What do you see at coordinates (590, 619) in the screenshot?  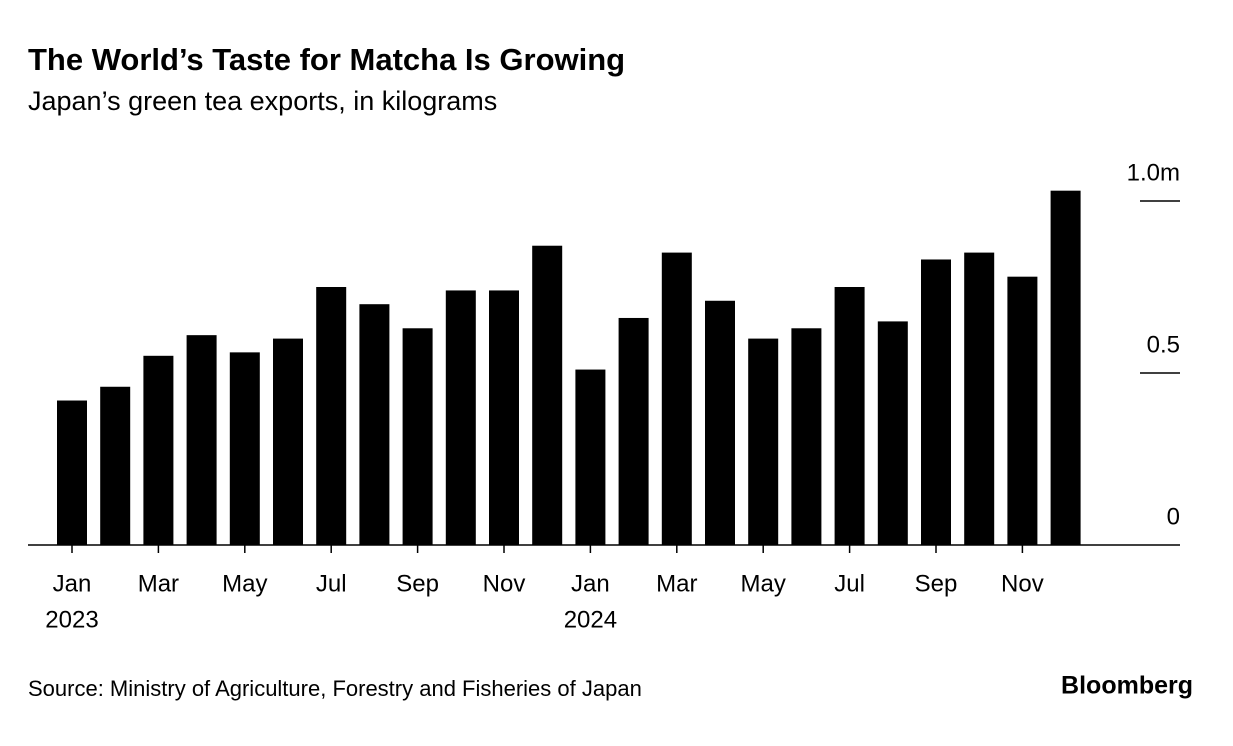 I see `year-label: 2024` at bounding box center [590, 619].